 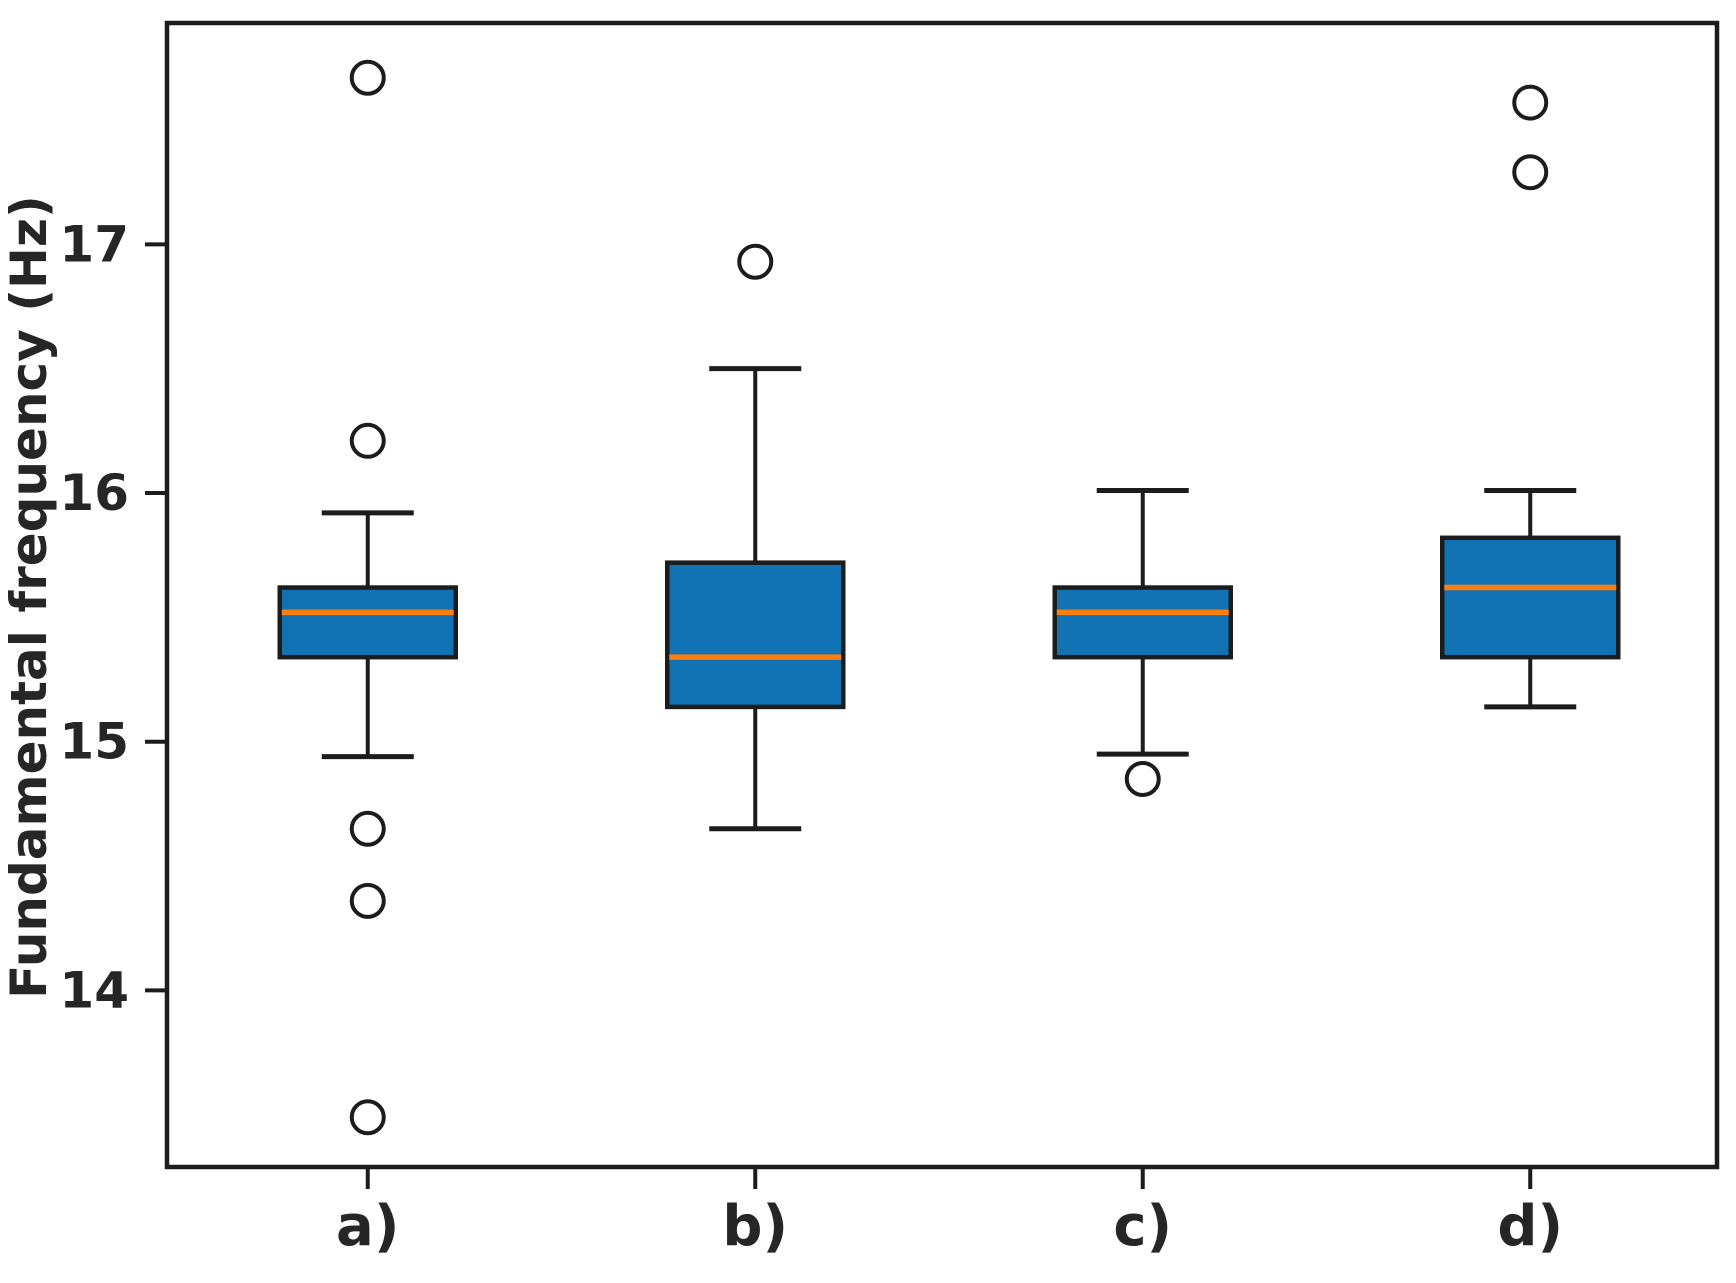 What do you see at coordinates (94, 244) in the screenshot?
I see `y-tick-label: 17` at bounding box center [94, 244].